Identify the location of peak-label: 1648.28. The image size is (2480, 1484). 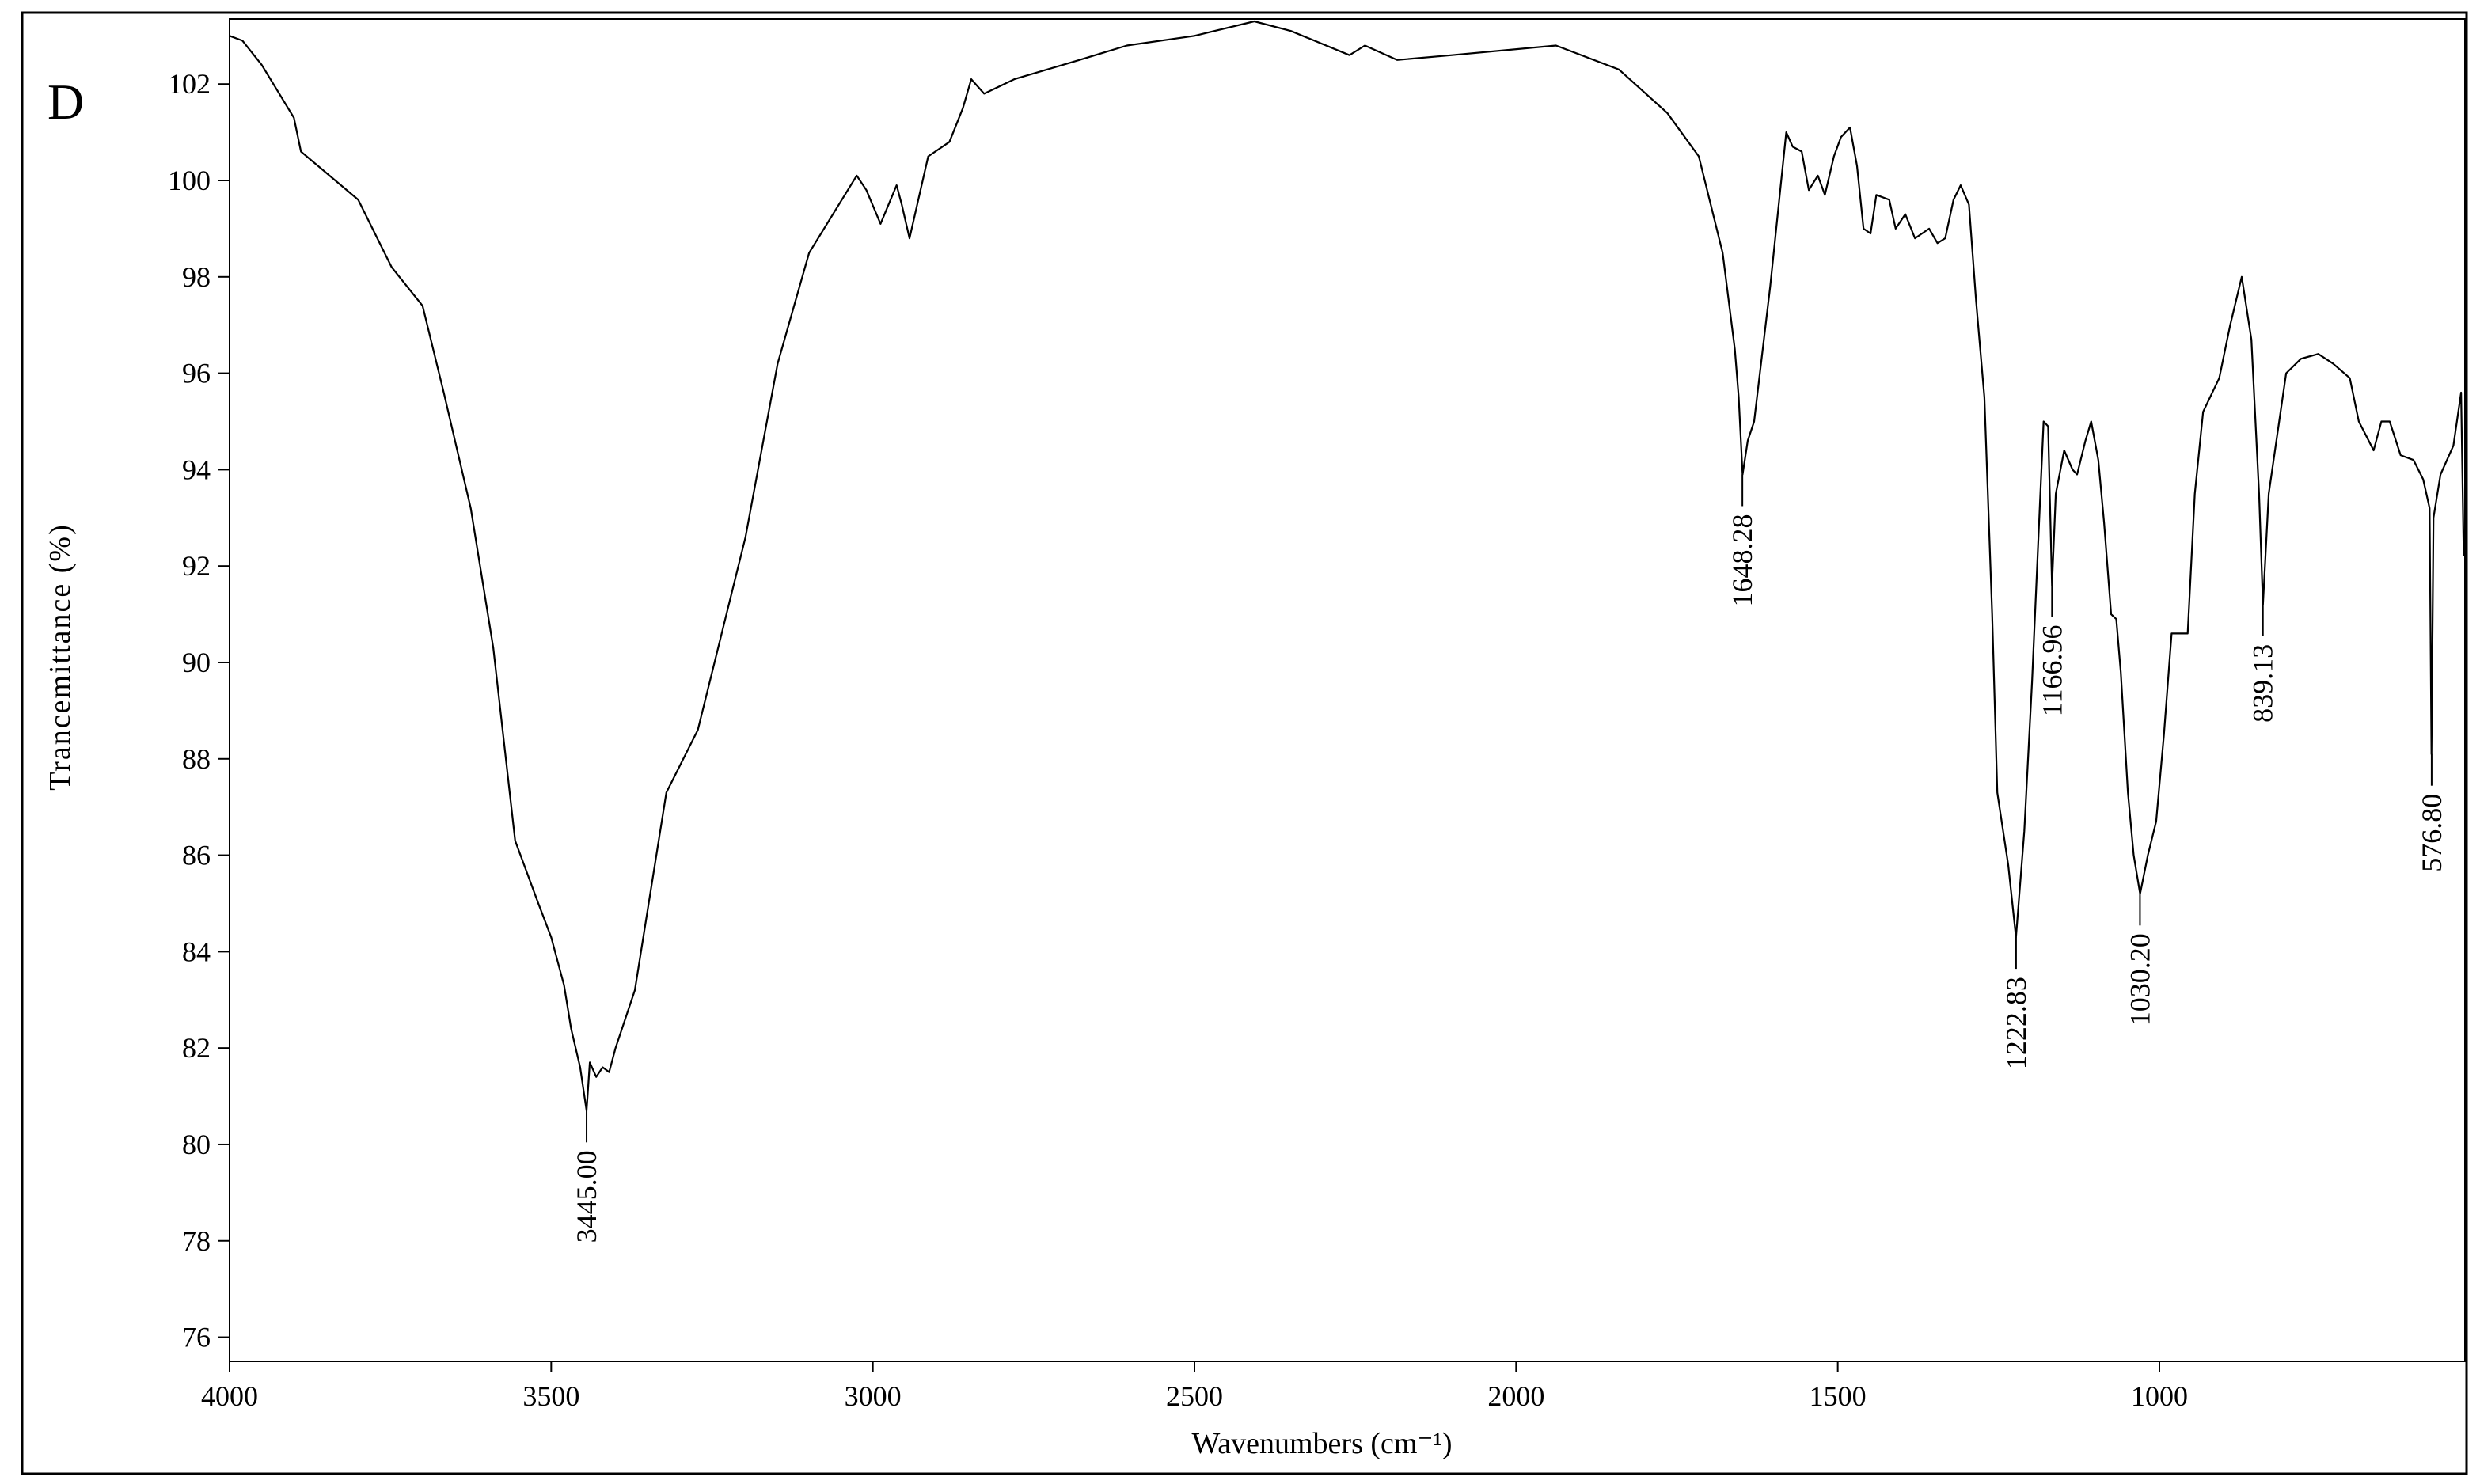
(1742, 560).